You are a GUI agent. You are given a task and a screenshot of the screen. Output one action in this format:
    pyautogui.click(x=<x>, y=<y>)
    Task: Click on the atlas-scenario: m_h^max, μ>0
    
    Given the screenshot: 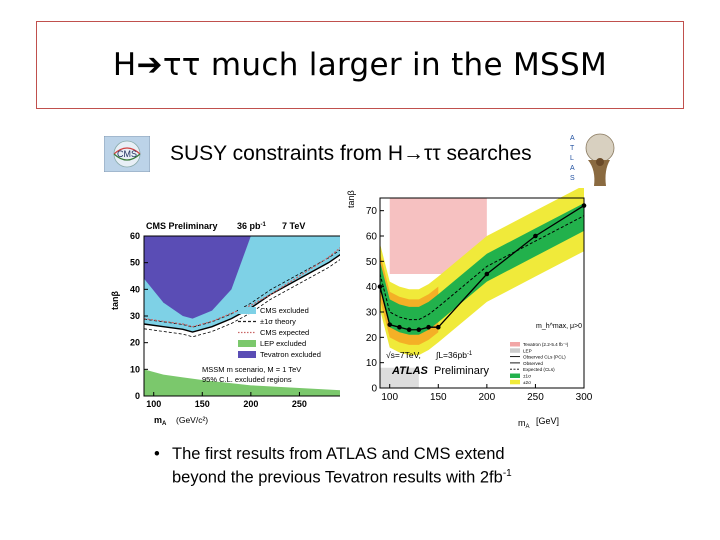 What is the action you would take?
    pyautogui.click(x=559, y=326)
    